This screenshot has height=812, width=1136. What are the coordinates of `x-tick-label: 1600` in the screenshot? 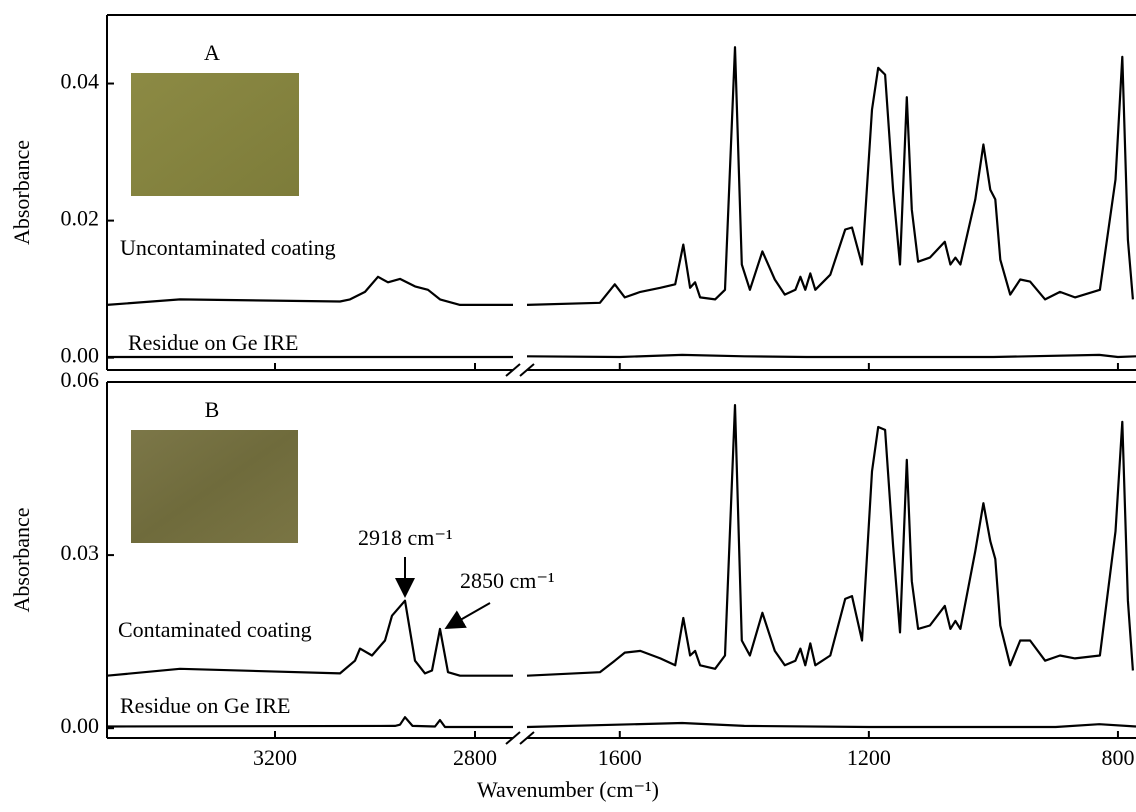 It's located at (620, 757).